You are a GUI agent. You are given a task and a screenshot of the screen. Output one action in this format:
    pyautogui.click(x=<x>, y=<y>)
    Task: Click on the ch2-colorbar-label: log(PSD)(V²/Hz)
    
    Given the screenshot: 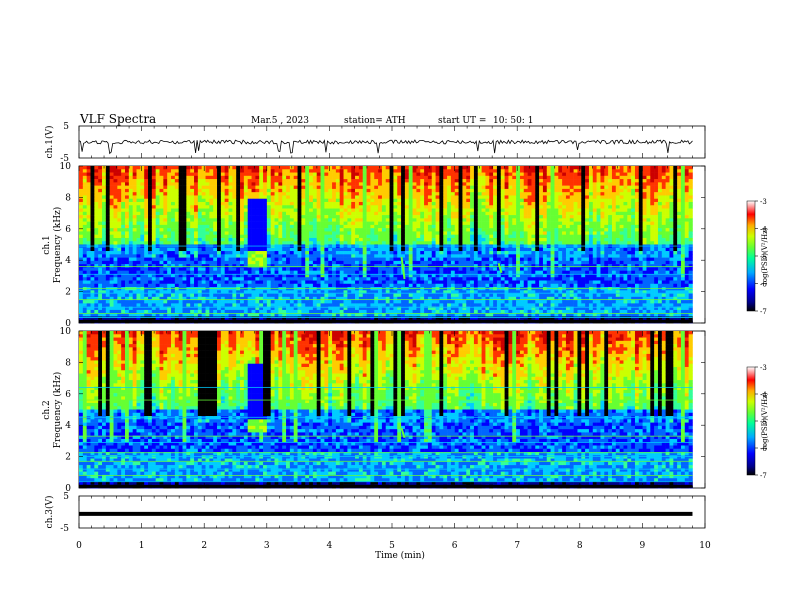 What is the action you would take?
    pyautogui.click(x=765, y=420)
    